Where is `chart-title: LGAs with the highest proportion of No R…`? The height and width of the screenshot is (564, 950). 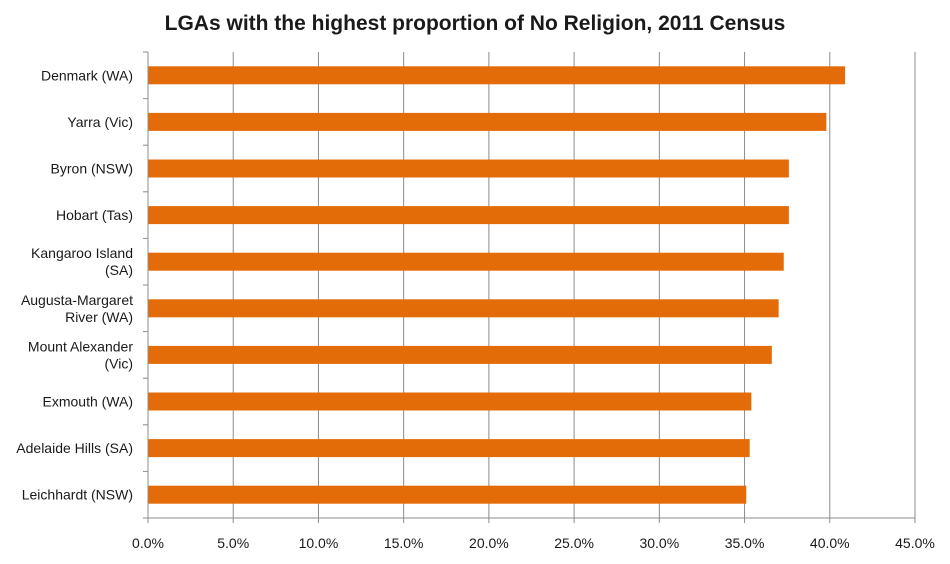
chart-title: LGAs with the highest proportion of No R… is located at coordinates (475, 23).